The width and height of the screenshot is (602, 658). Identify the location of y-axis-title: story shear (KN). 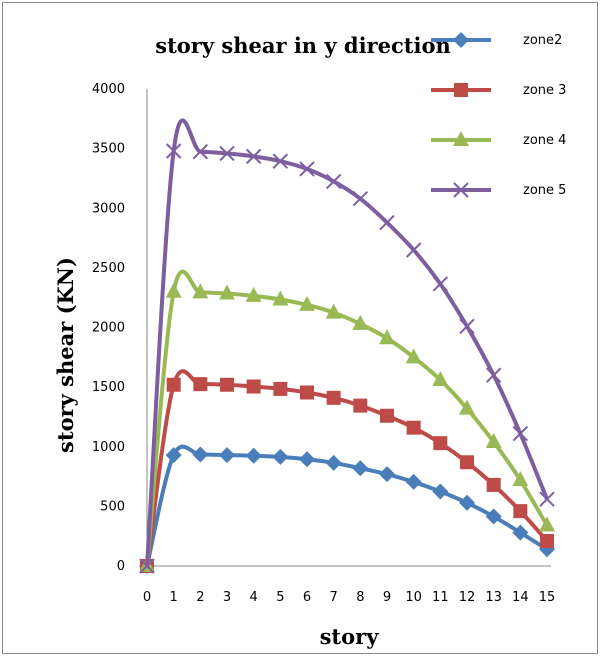
(65, 355).